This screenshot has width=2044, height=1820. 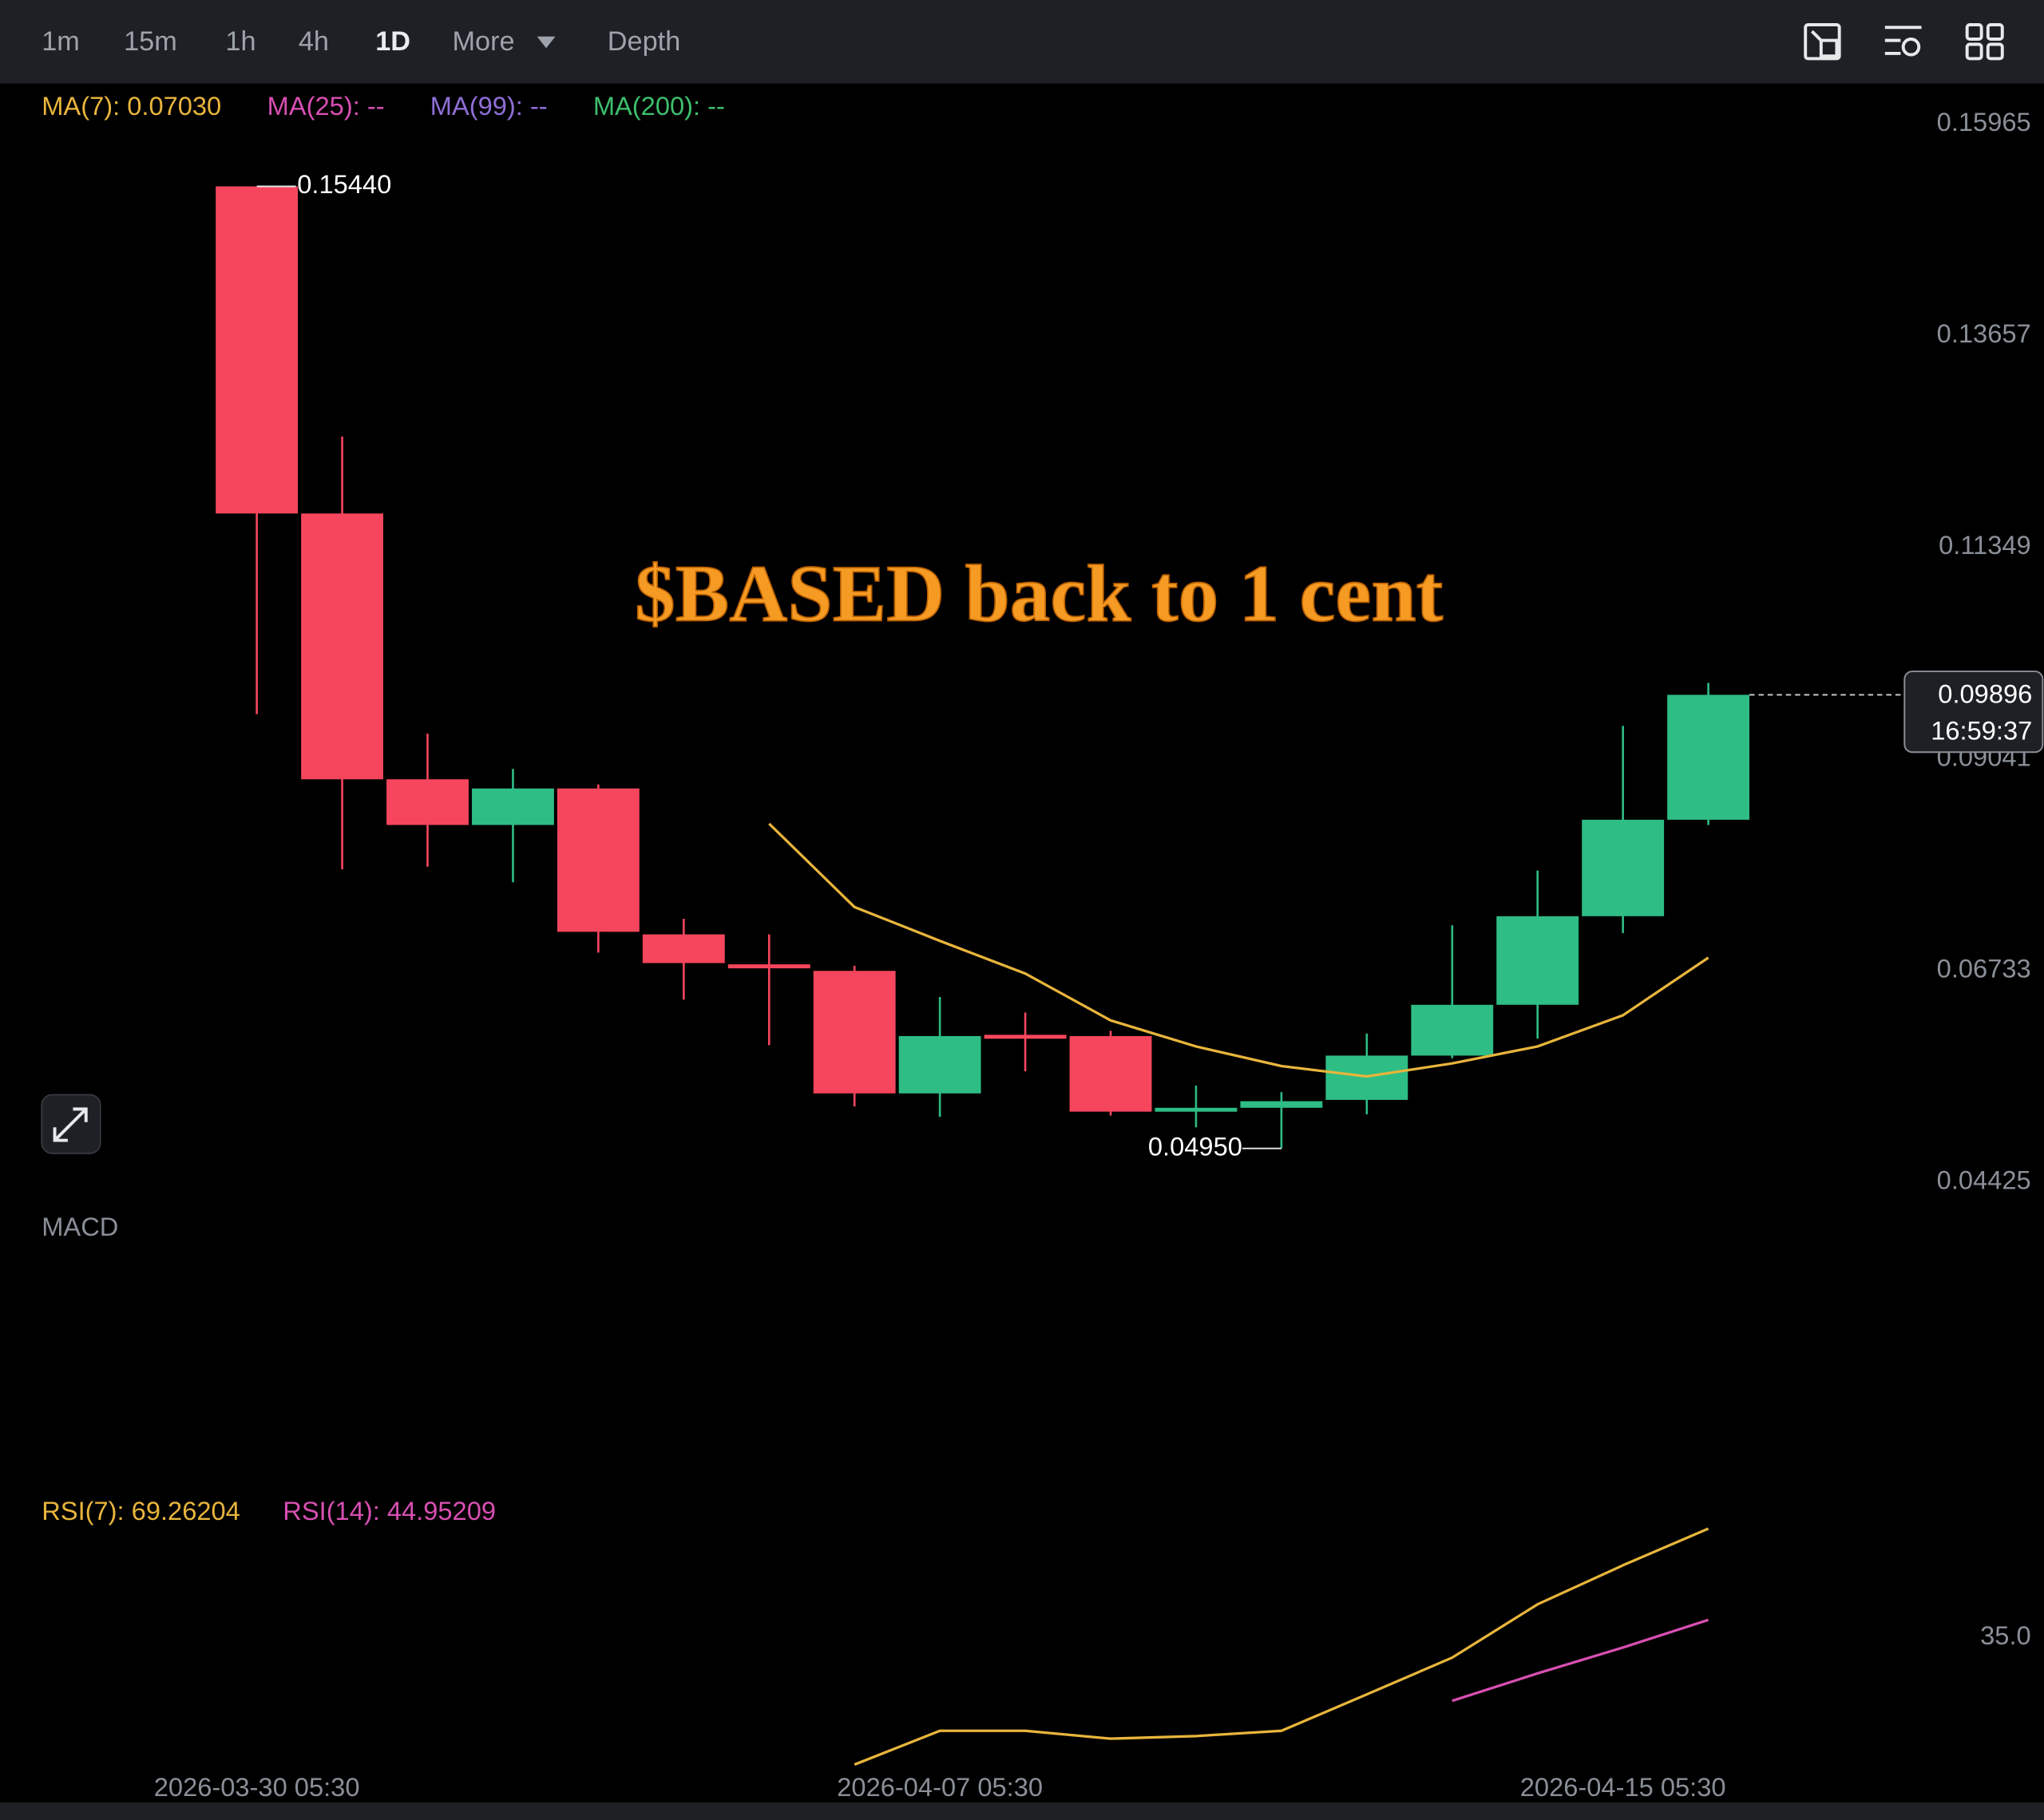 I want to click on interval-tab: 15m, so click(x=150, y=41).